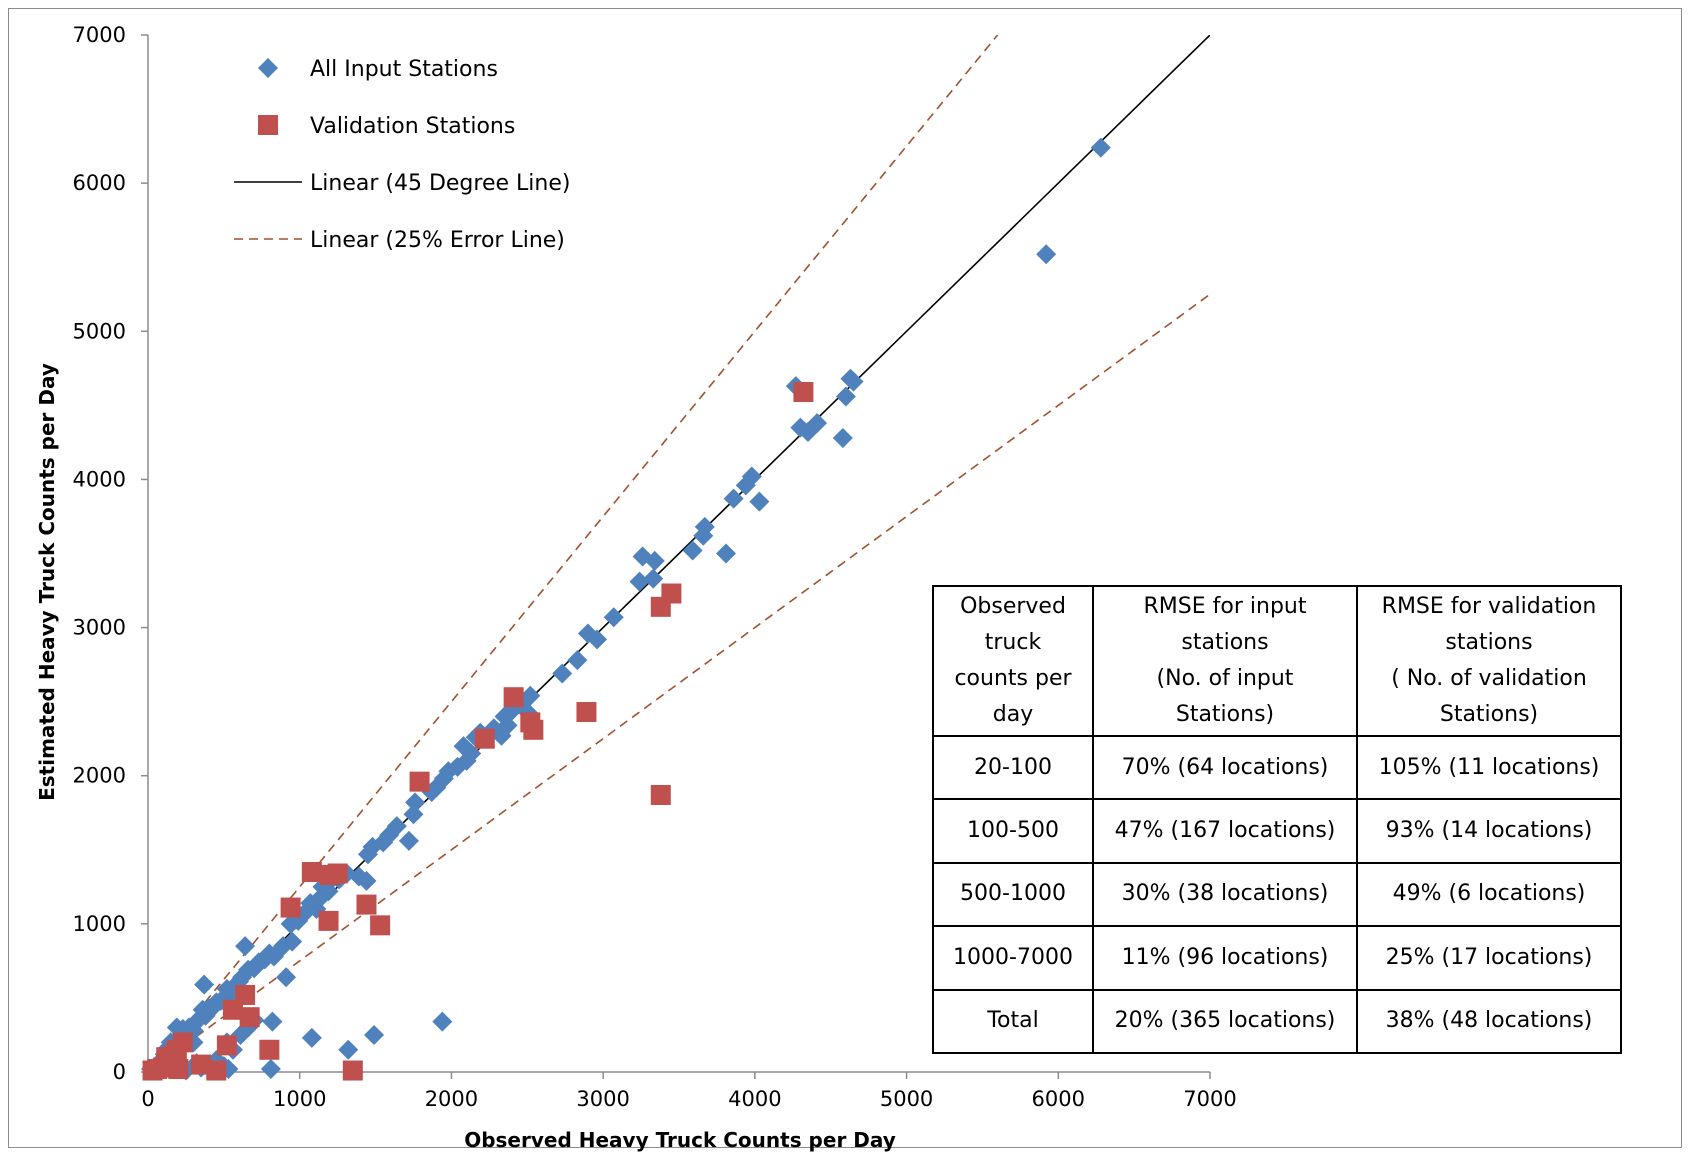  I want to click on x-tick-label: 1000, so click(299, 1099).